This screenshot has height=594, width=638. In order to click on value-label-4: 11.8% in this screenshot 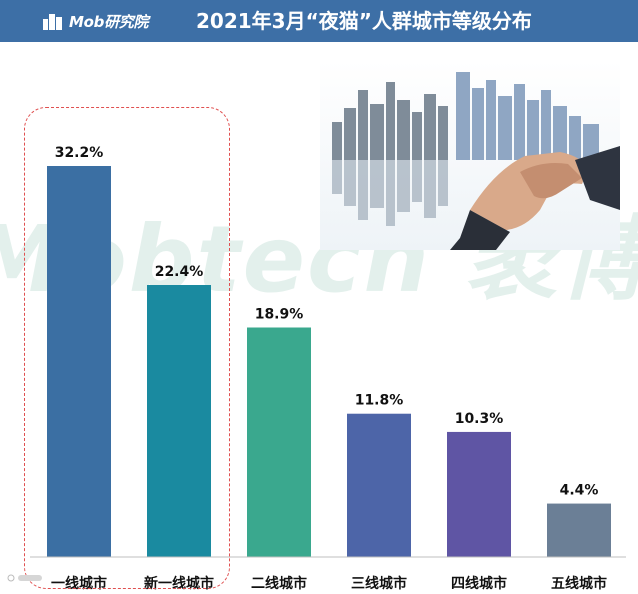, I will do `click(379, 401)`.